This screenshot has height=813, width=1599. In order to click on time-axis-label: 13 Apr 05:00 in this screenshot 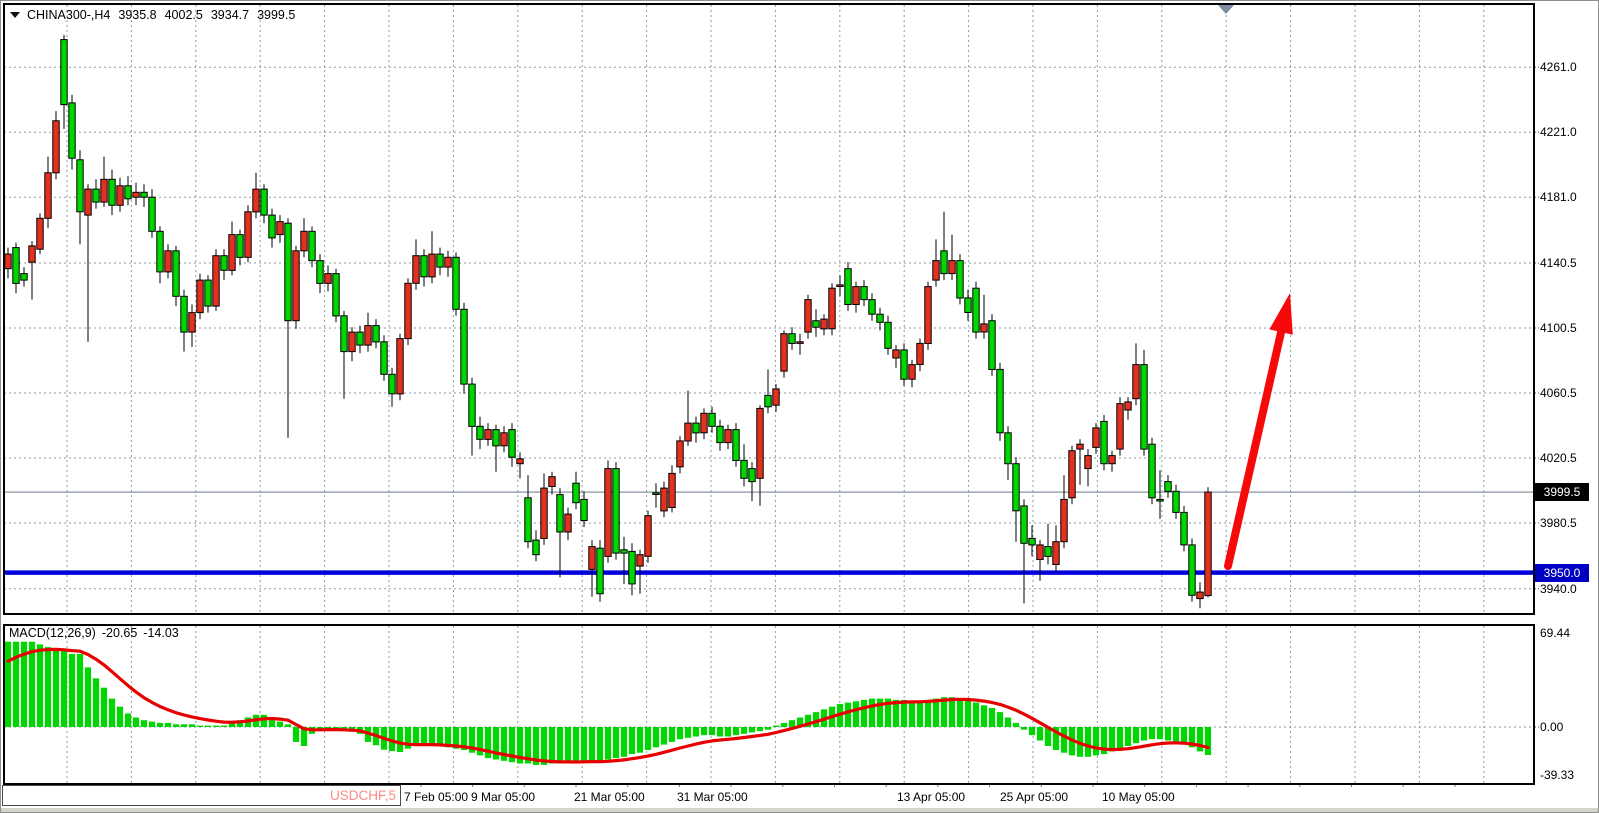, I will do `click(931, 797)`.